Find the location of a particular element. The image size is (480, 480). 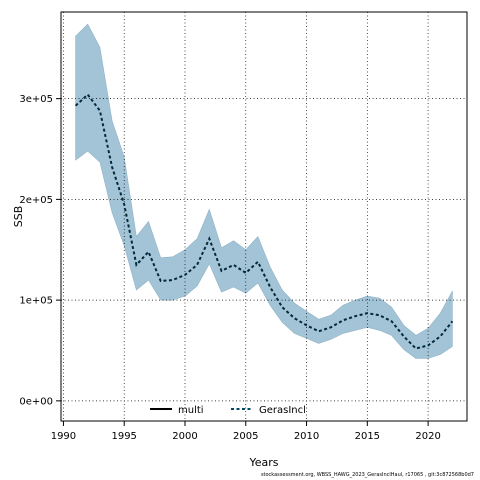

y-tick-label: 0e+00 is located at coordinates (36, 401).